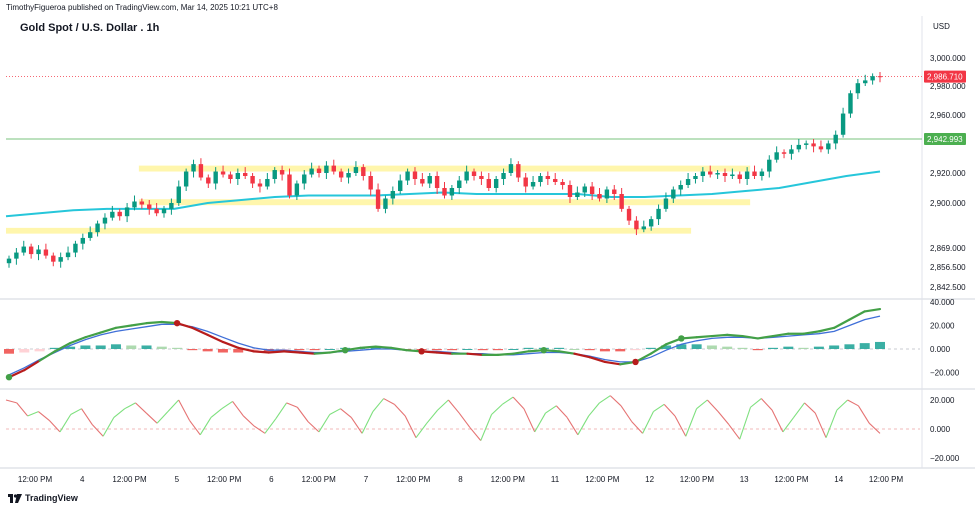  Describe the element at coordinates (942, 326) in the screenshot. I see `macd-tick-label: 20.000` at that location.